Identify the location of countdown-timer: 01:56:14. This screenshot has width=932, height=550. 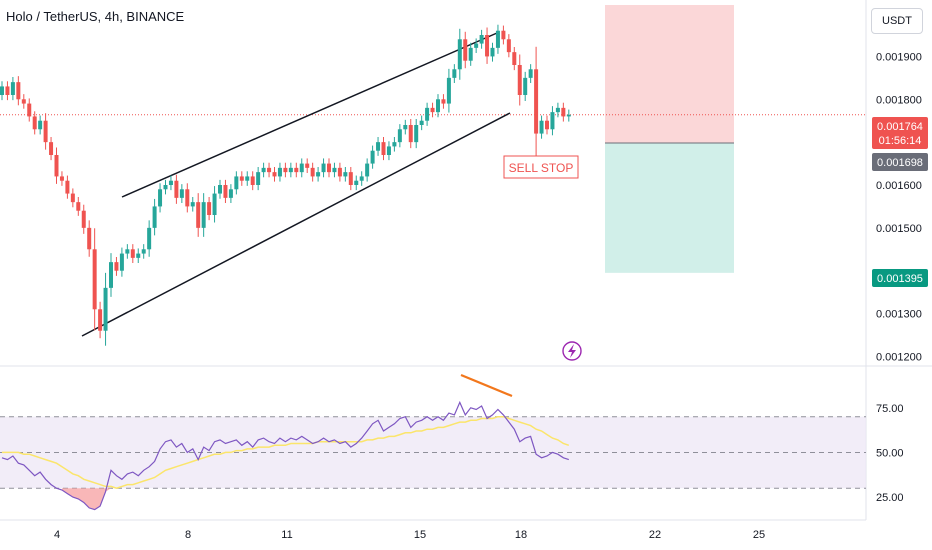
(900, 141).